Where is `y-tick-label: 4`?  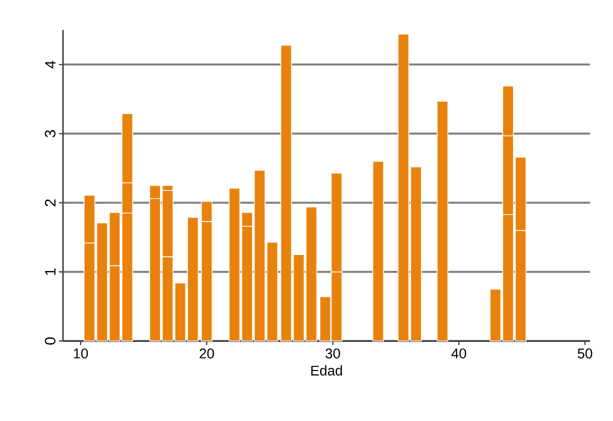 y-tick-label: 4 is located at coordinates (50, 64).